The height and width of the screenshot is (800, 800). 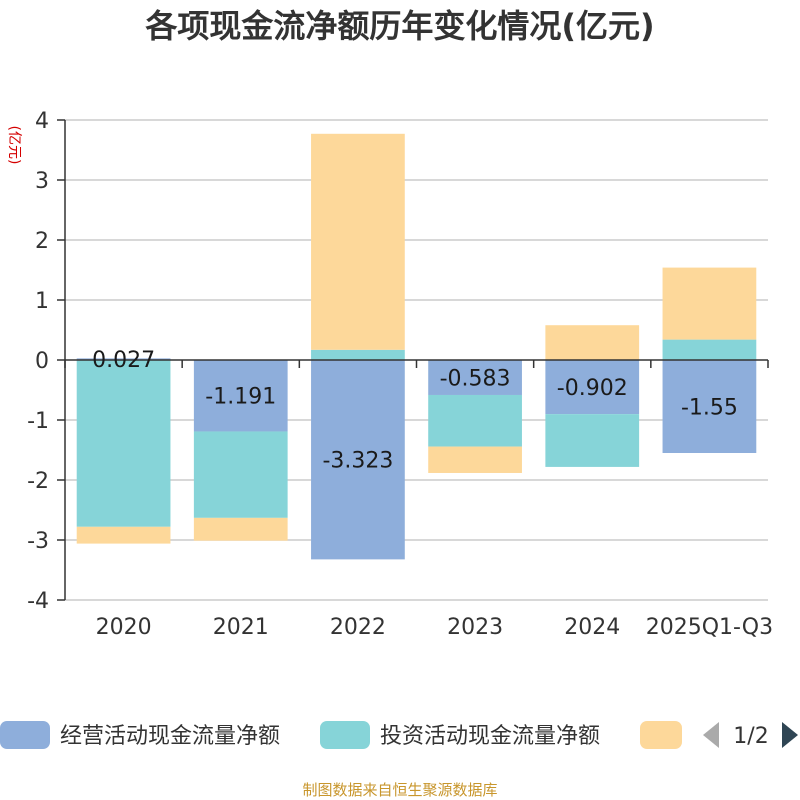 What do you see at coordinates (711, 735) in the screenshot?
I see `legend-prev-page-icon` at bounding box center [711, 735].